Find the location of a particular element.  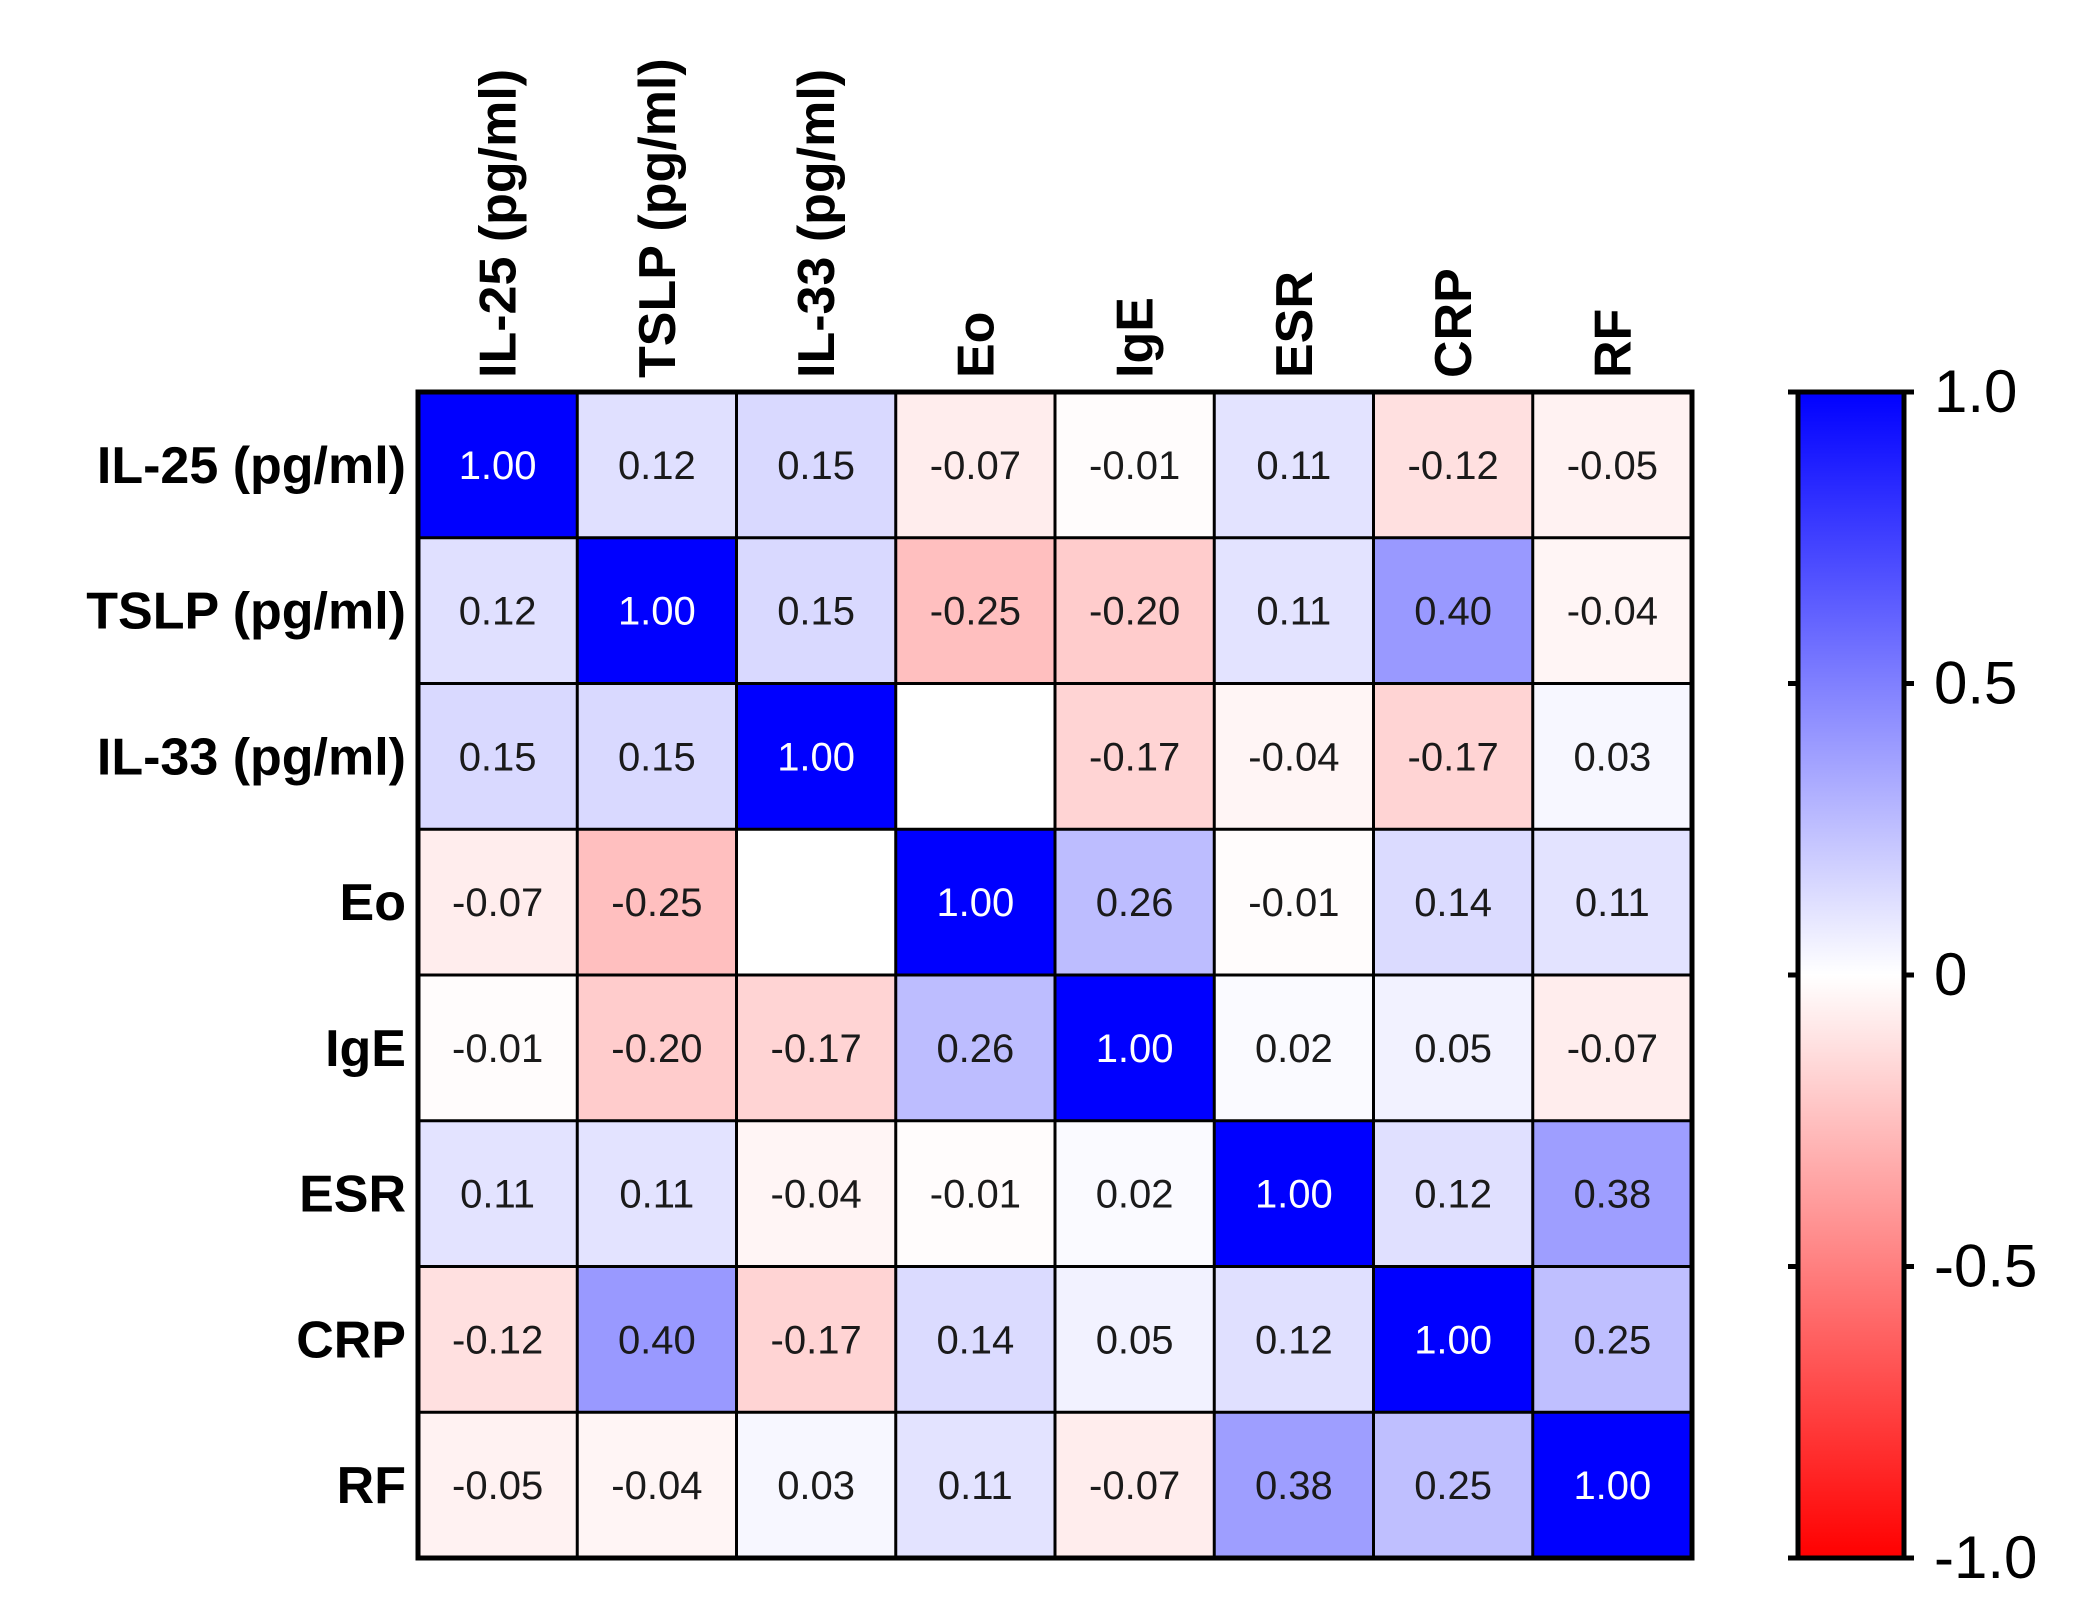

cell-value-label: -0.20 is located at coordinates (656, 1049).